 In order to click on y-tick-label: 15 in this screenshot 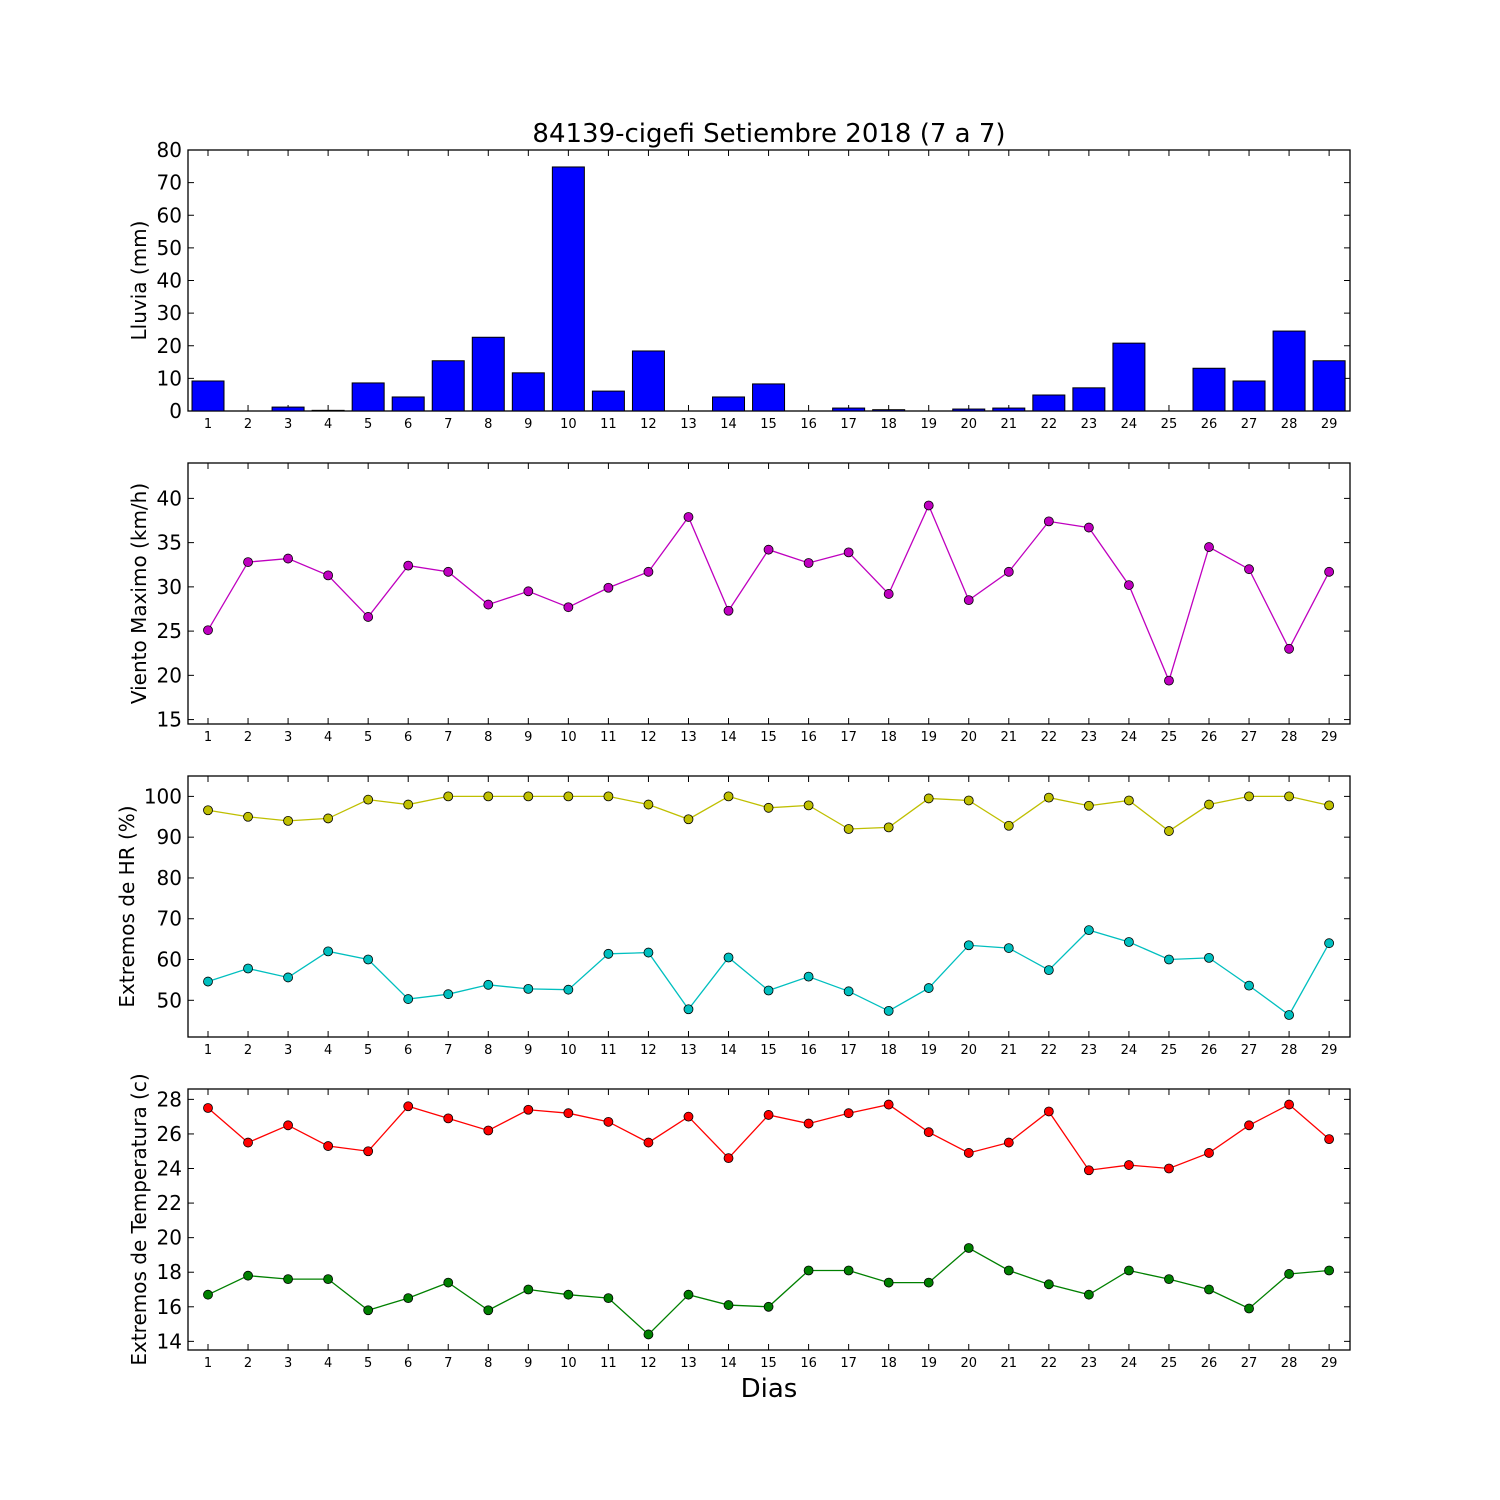, I will do `click(169, 720)`.